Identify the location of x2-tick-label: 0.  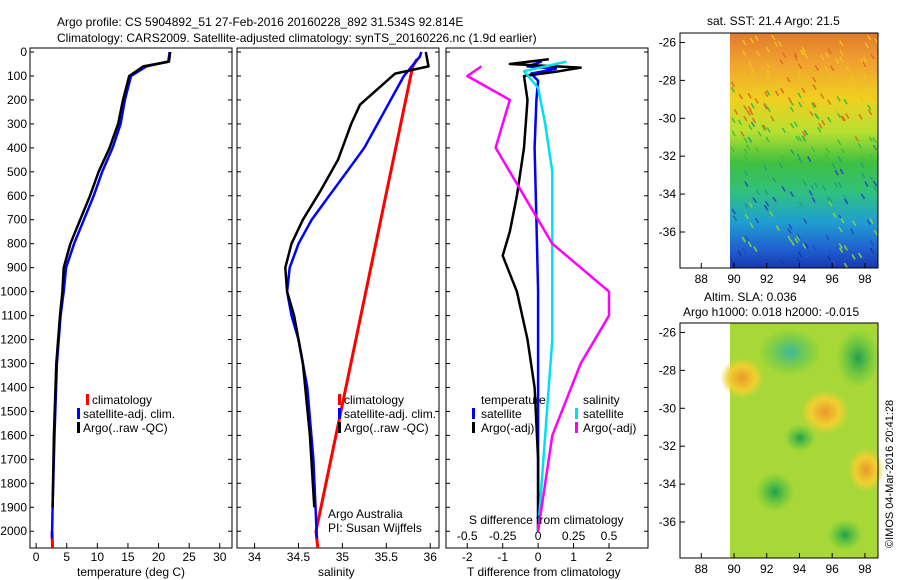
(538, 536).